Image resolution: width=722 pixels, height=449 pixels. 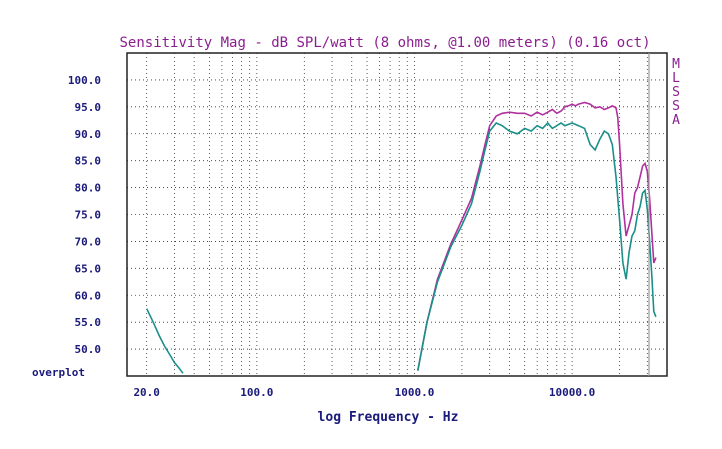 I want to click on y-tick-label: 65.0, so click(x=88, y=268).